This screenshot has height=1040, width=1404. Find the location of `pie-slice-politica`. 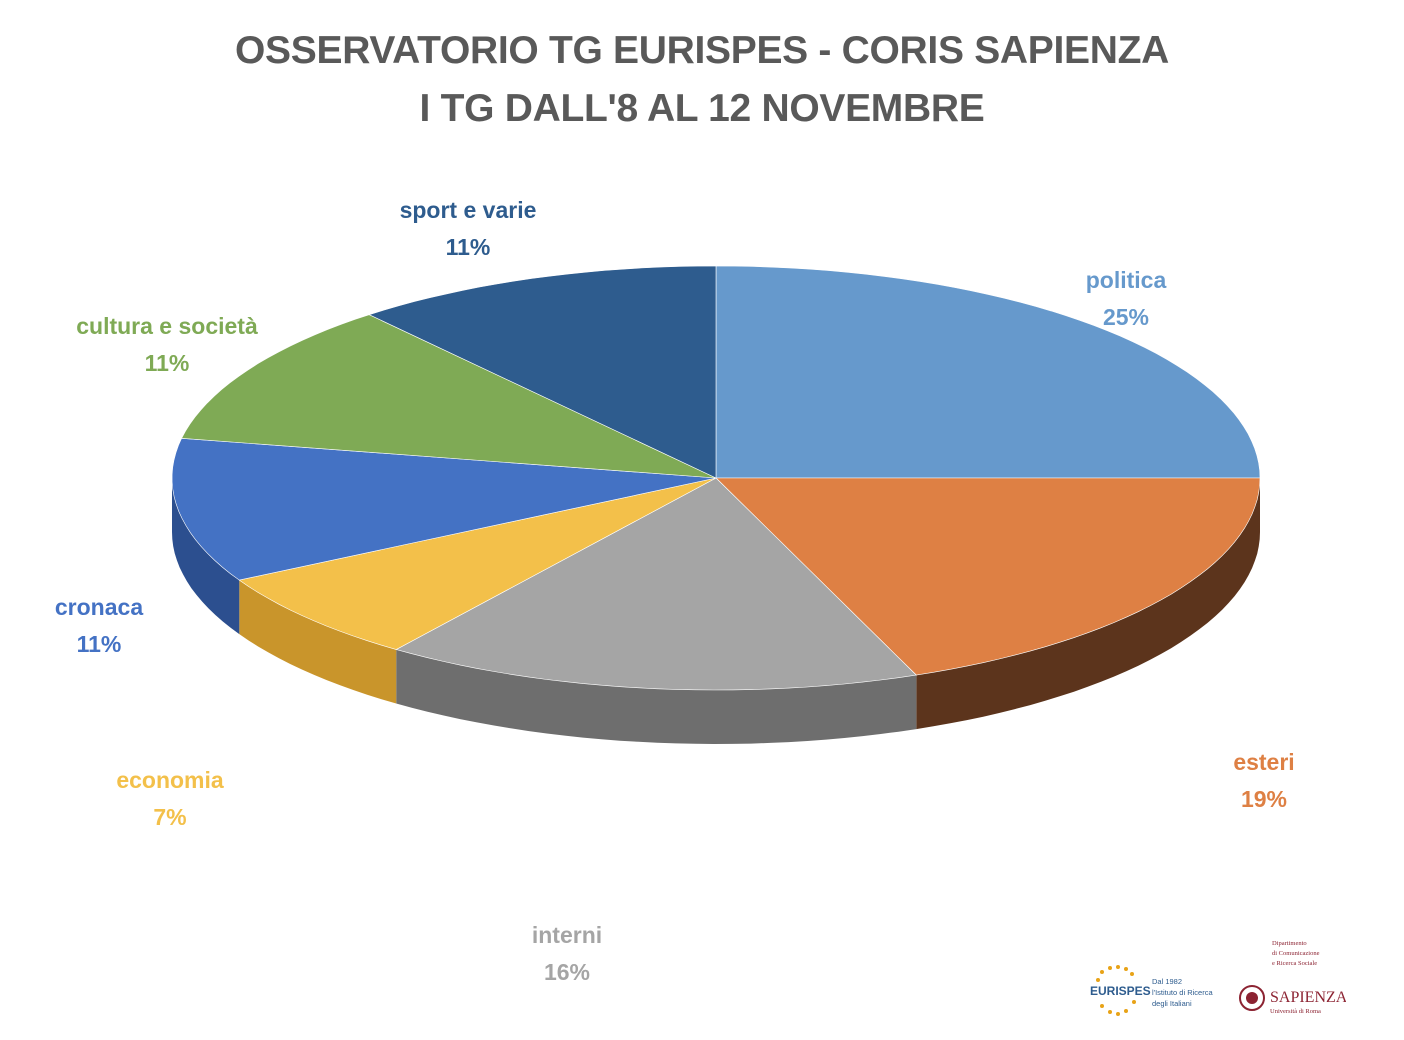

pie-slice-politica is located at coordinates (988, 372).